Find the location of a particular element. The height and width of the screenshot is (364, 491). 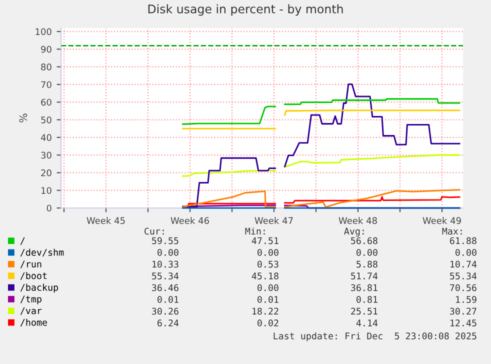

y-tick-label: 80 is located at coordinates (46, 67).